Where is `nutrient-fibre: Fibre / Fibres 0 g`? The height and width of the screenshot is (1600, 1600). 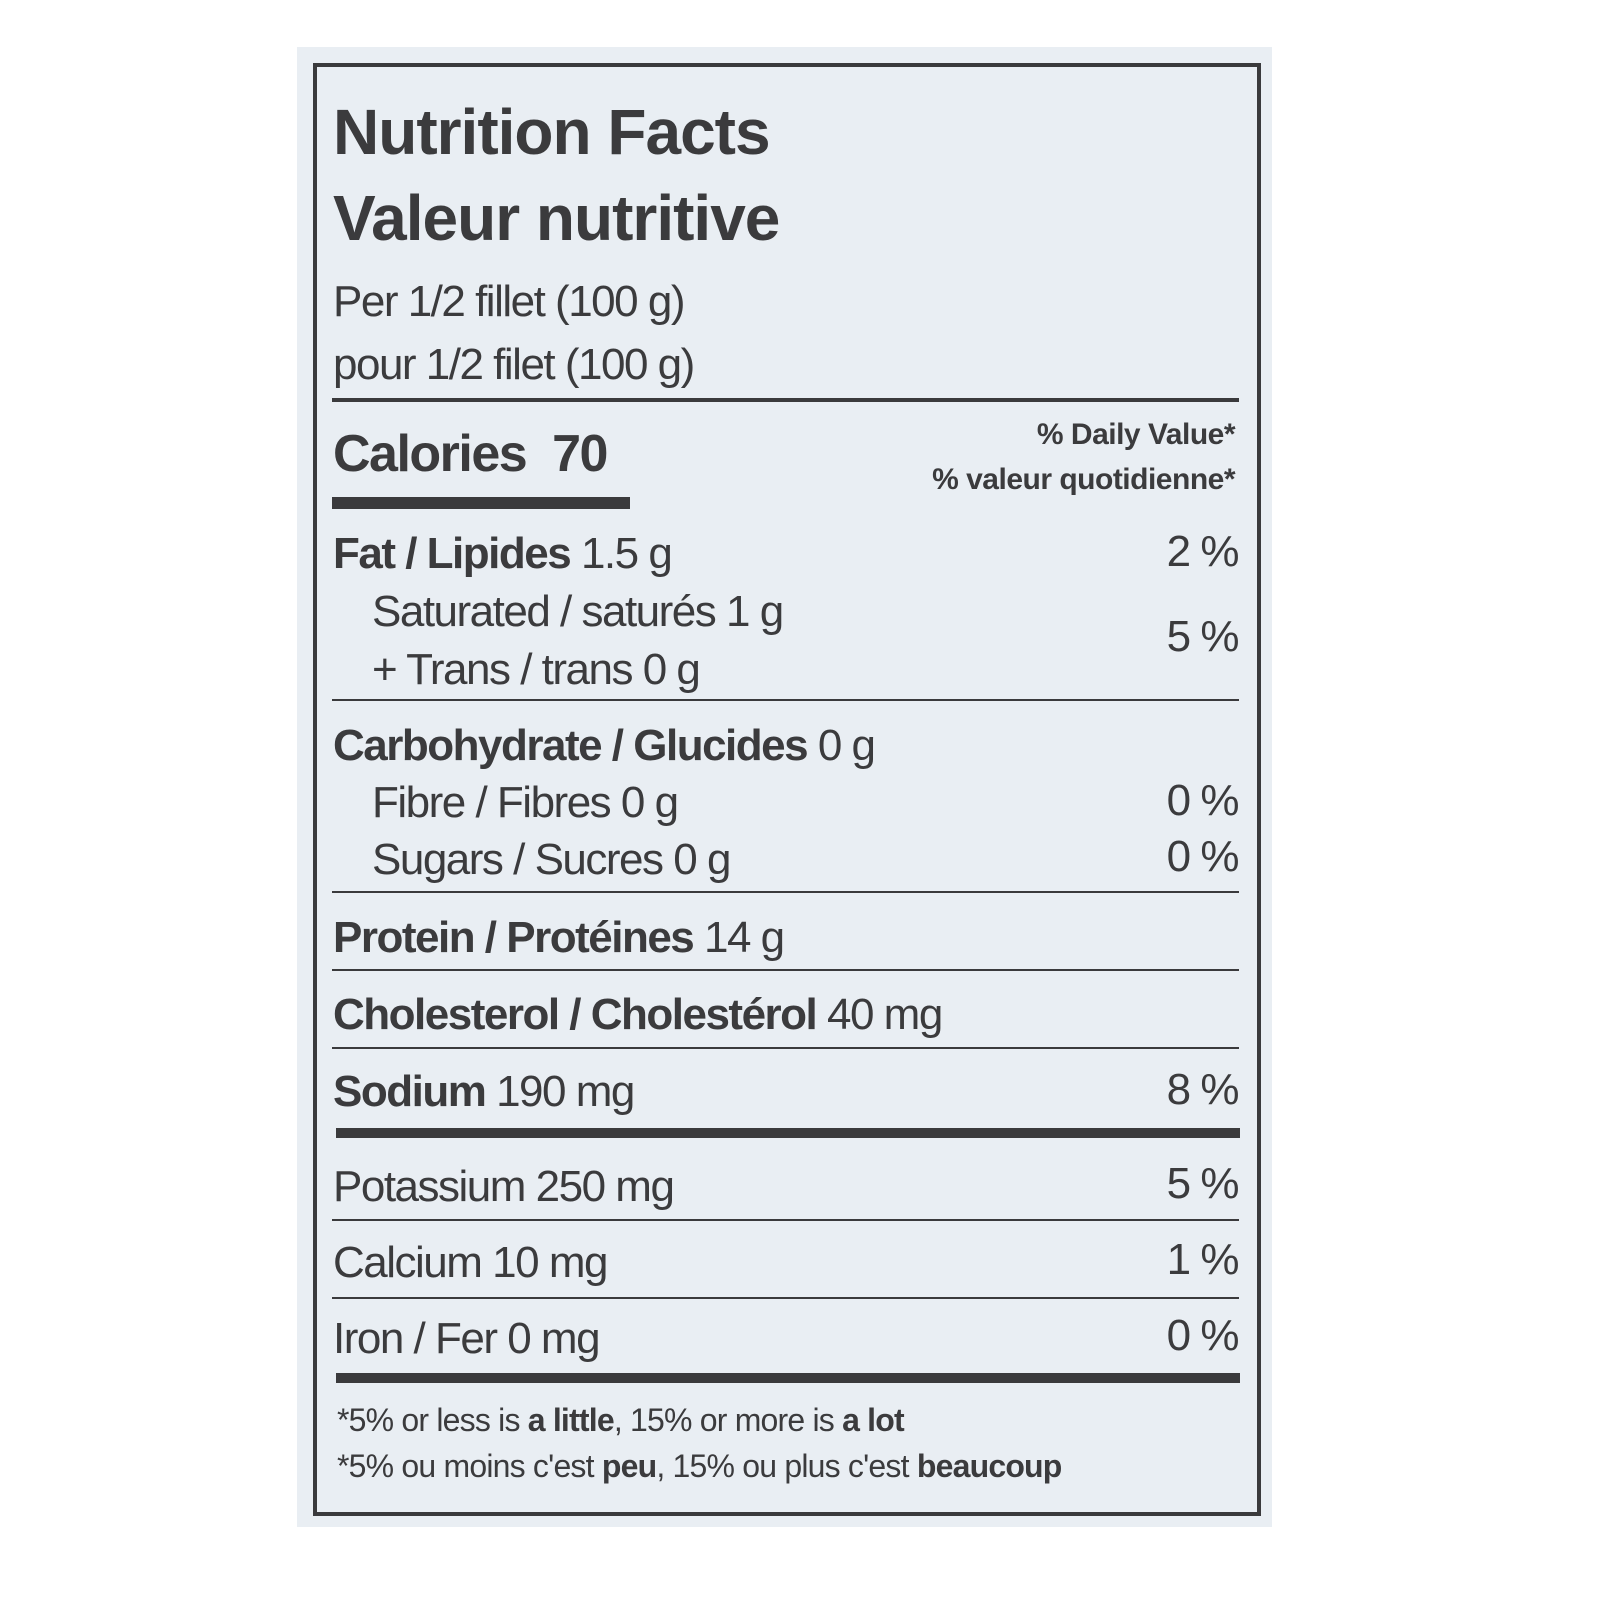 nutrient-fibre: Fibre / Fibres 0 g is located at coordinates (525, 802).